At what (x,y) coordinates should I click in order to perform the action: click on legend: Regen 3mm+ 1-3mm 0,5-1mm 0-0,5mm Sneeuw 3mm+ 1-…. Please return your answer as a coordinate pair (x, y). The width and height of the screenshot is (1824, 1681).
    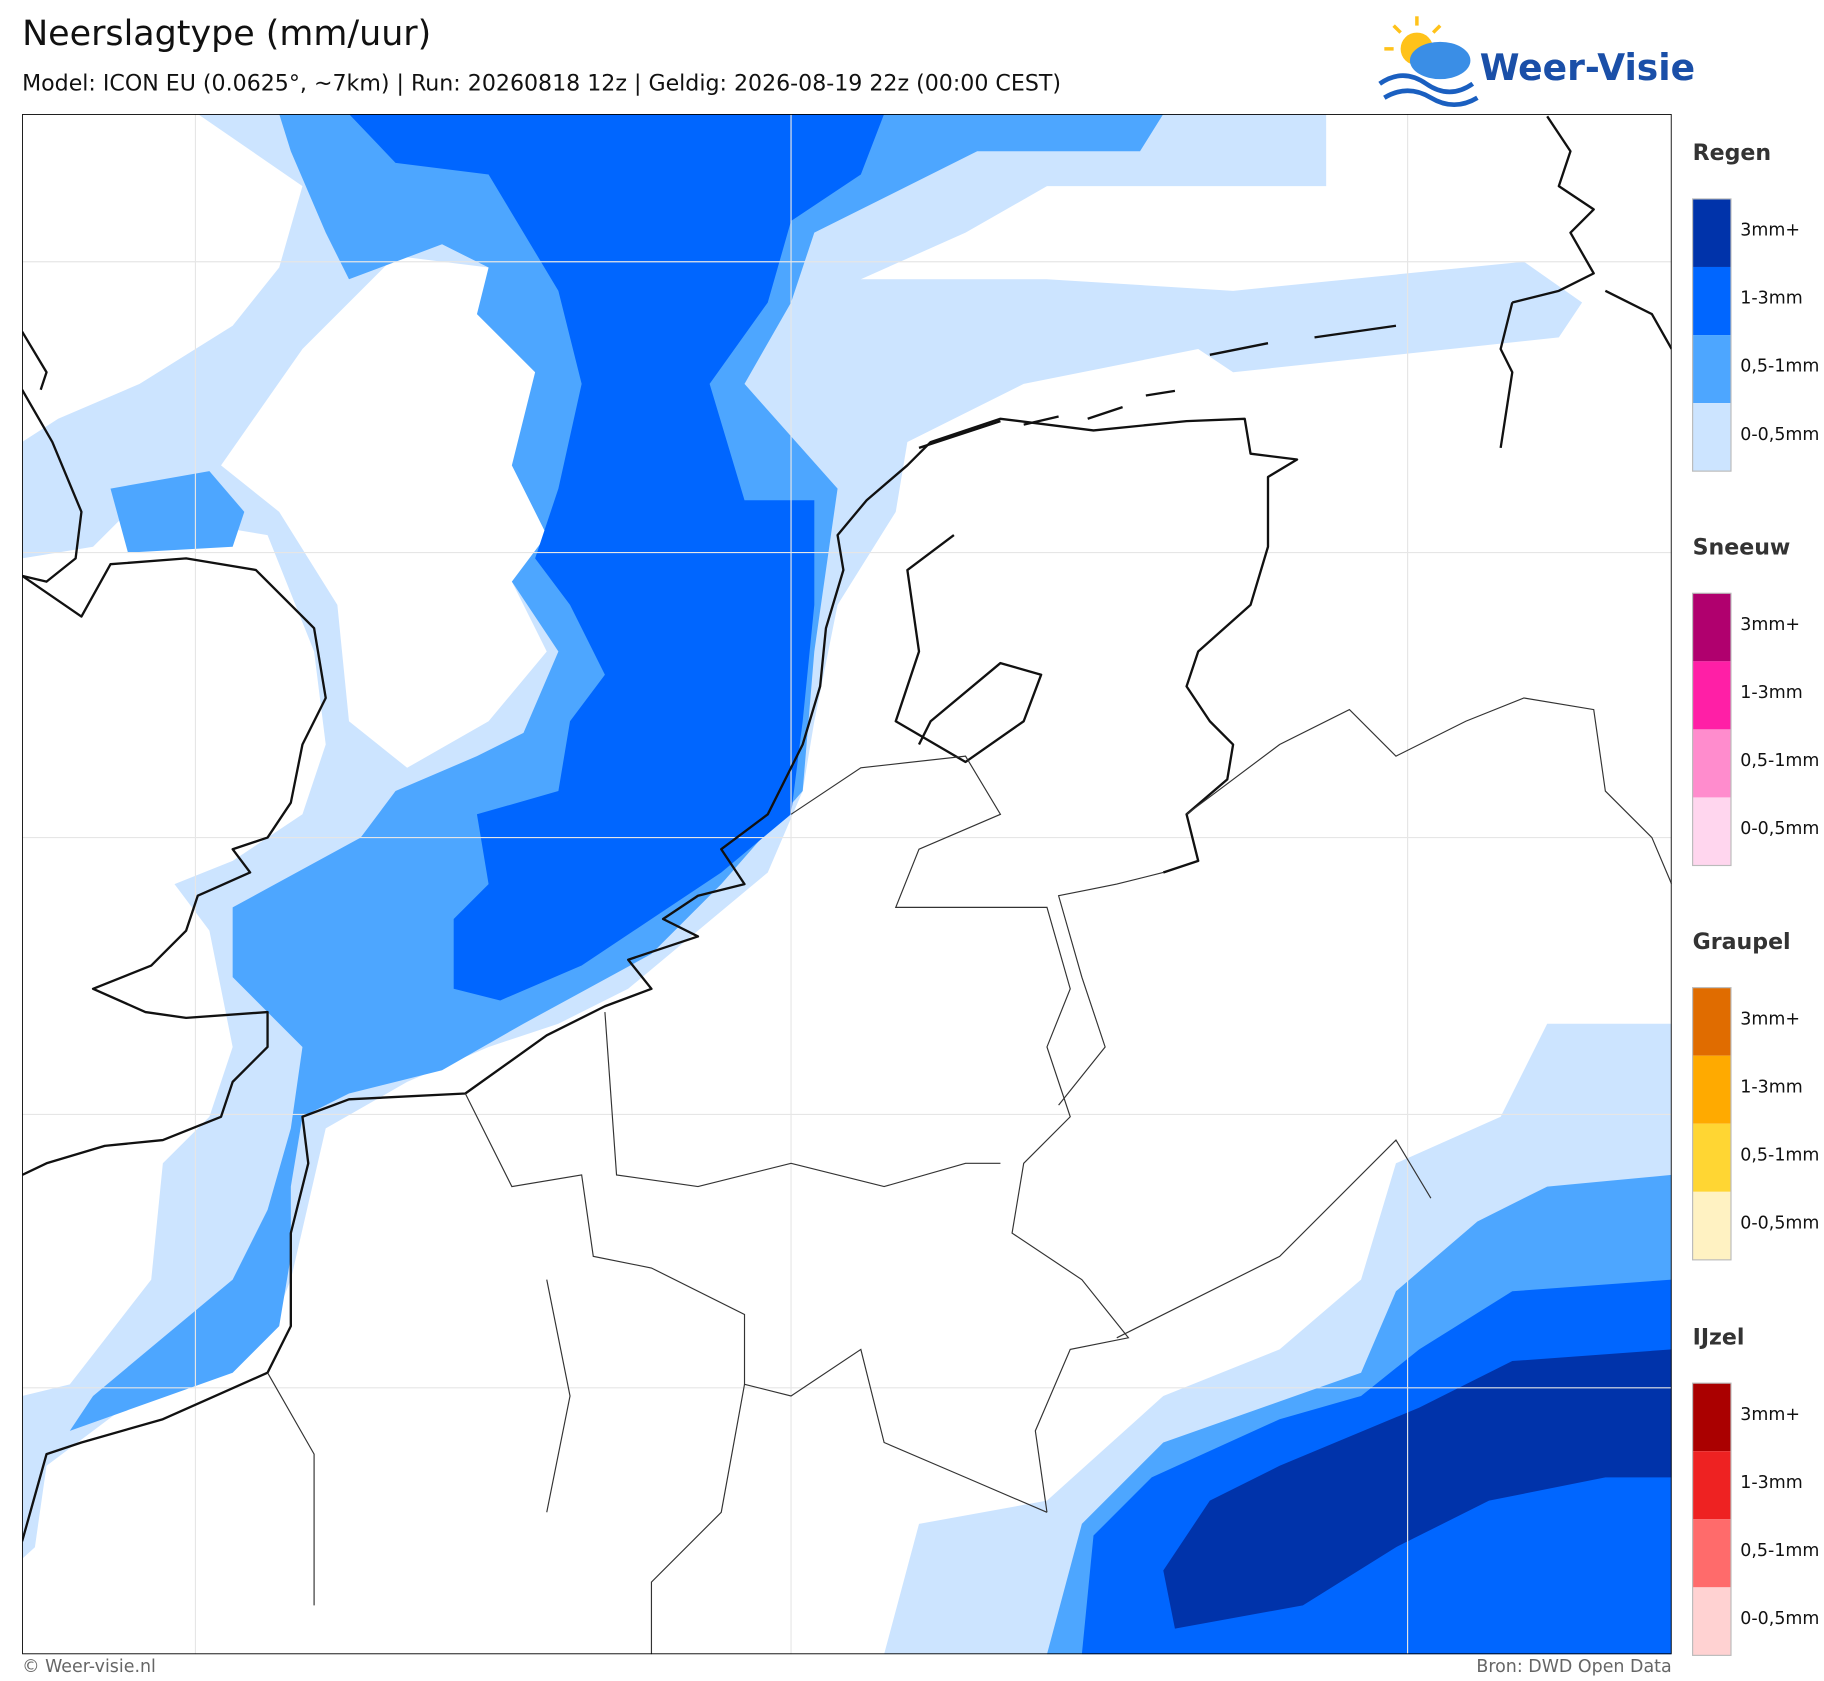
    Looking at the image, I should click on (1755, 898).